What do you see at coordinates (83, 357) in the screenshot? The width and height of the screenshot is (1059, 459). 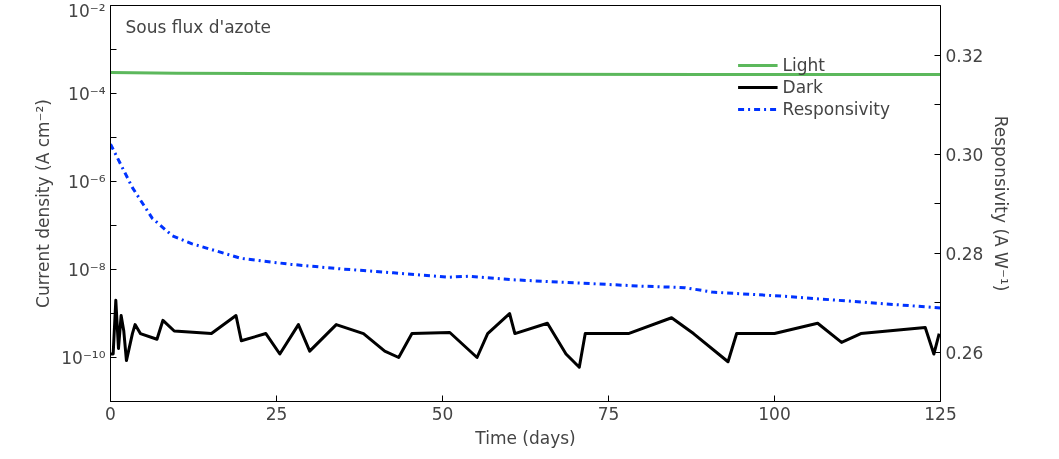 I see `y-tick-label: 10⁻¹⁰` at bounding box center [83, 357].